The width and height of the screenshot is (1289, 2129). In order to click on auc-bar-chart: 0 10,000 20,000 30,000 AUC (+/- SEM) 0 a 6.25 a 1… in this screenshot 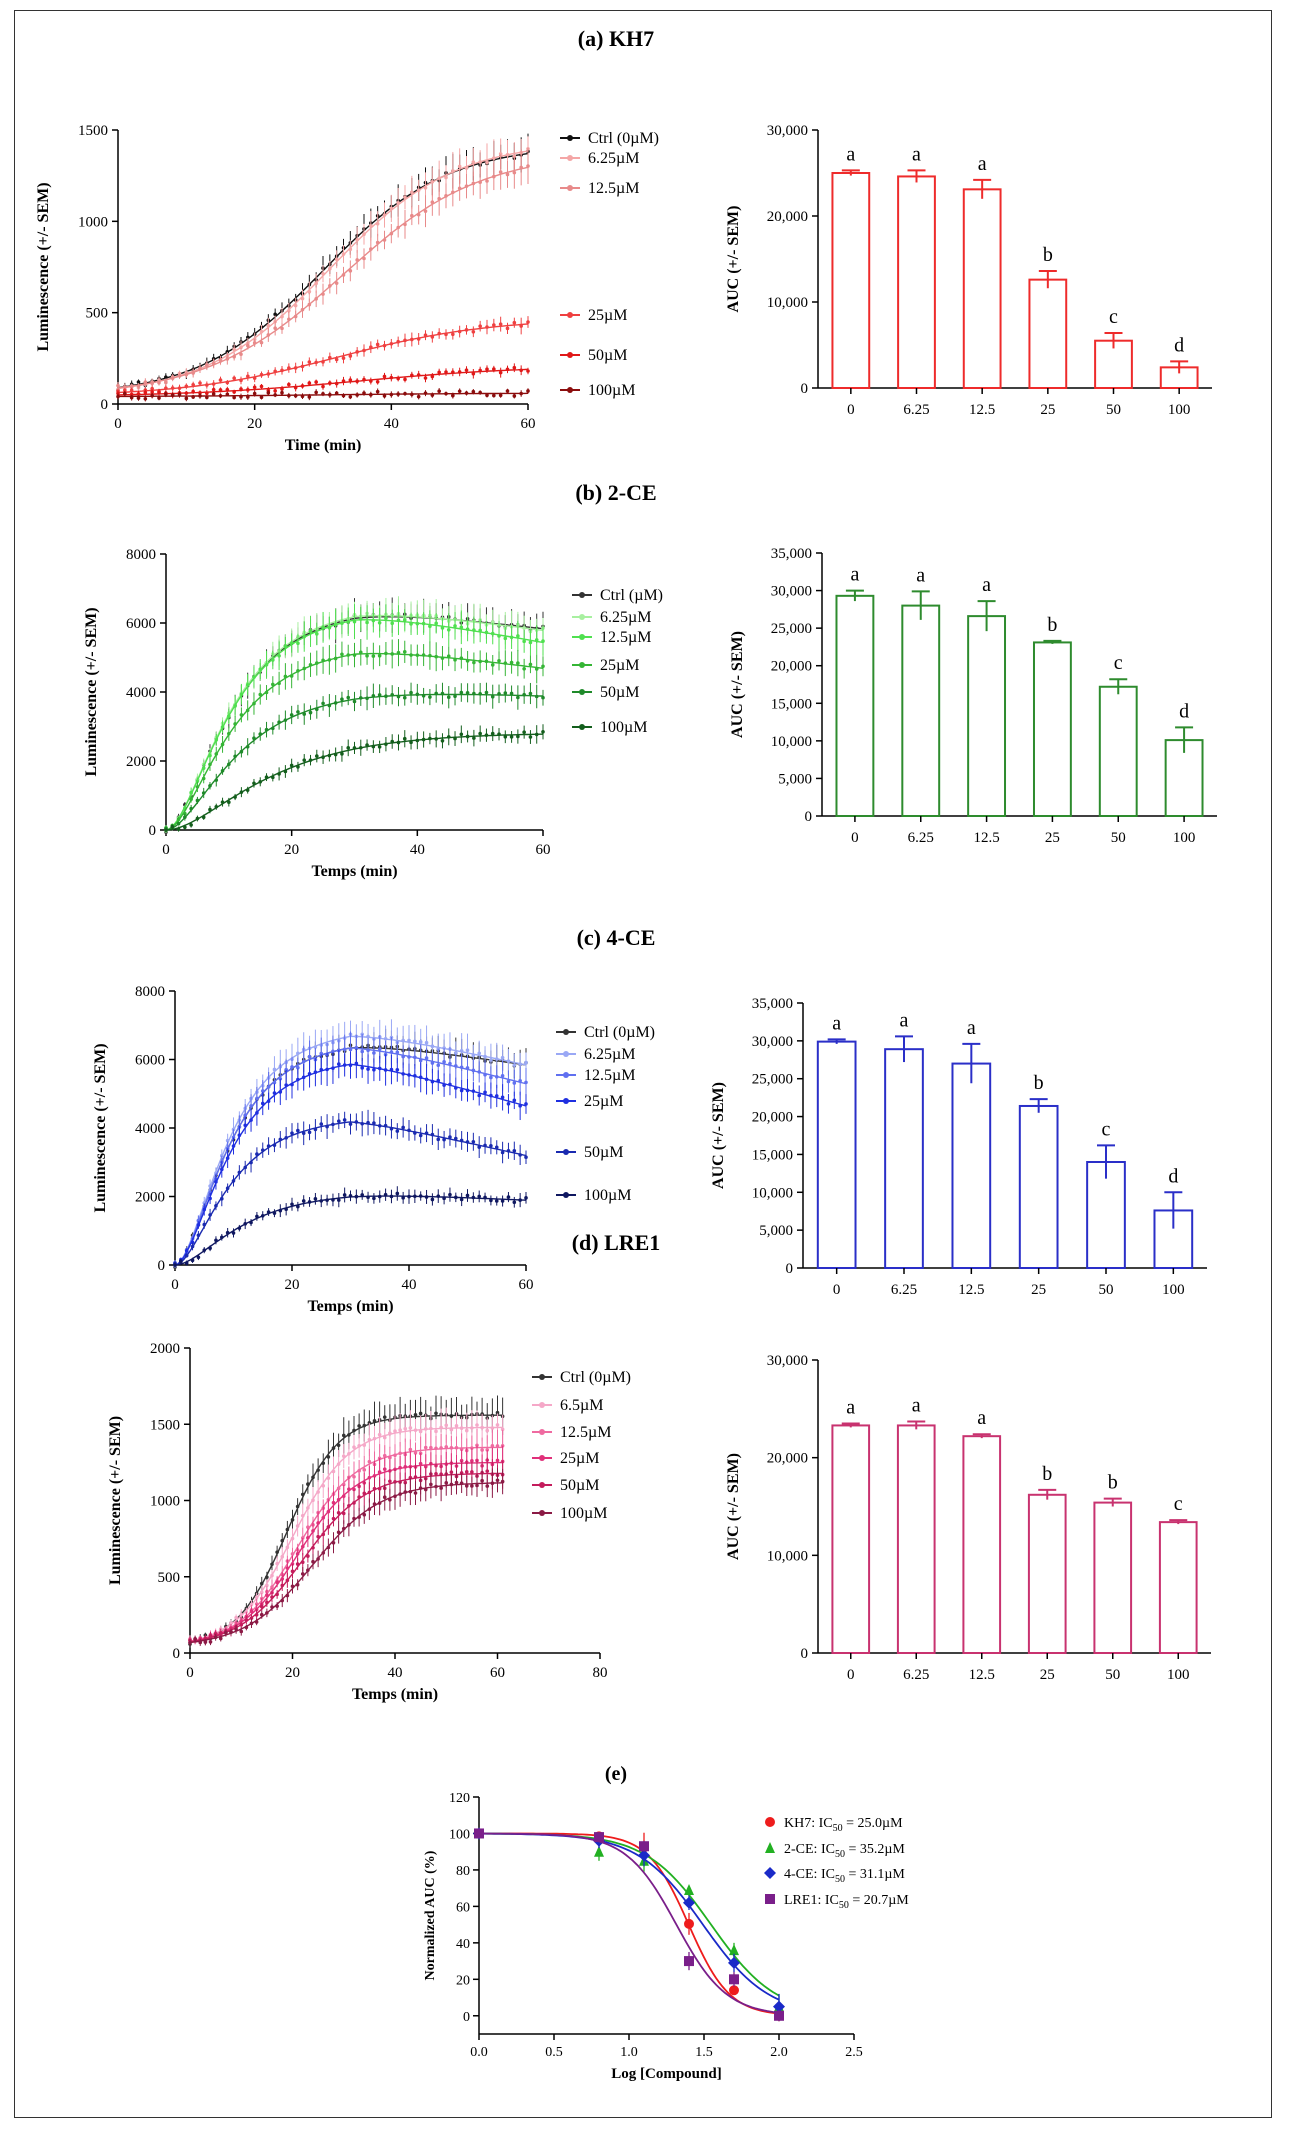, I will do `click(968, 1518)`.